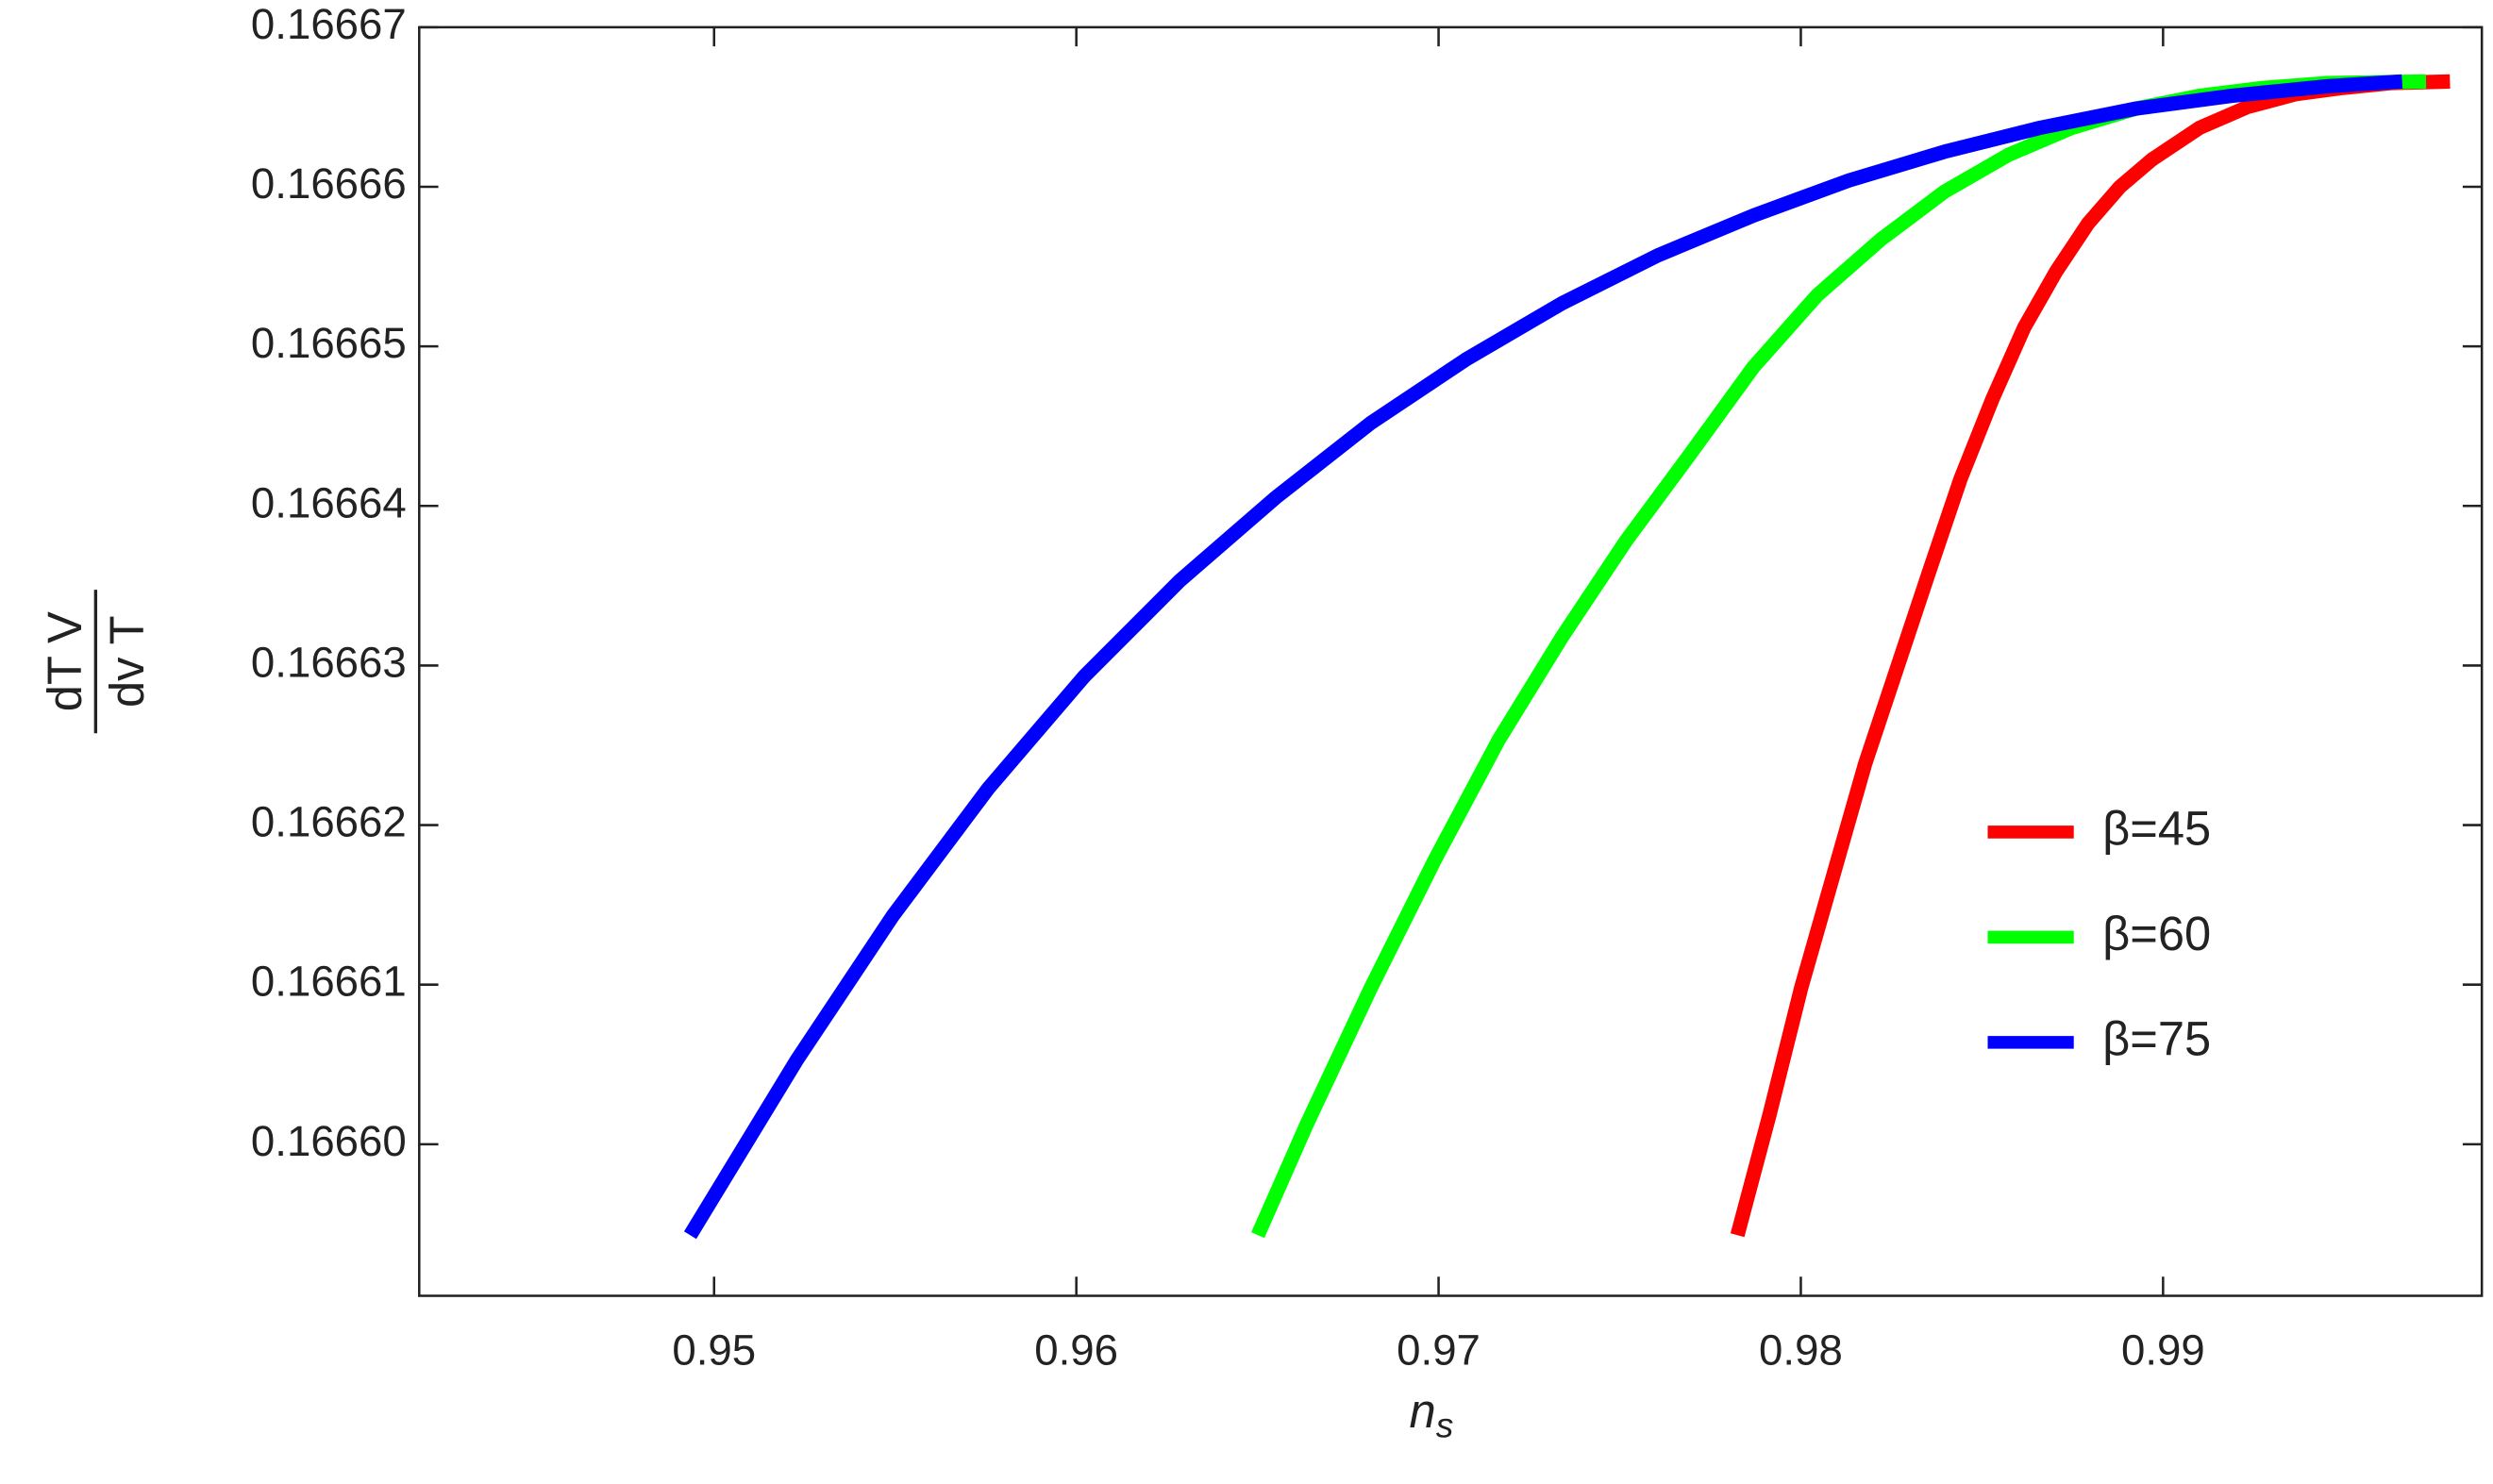  Describe the element at coordinates (329, 343) in the screenshot. I see `y-tick-label: 0.16665` at that location.